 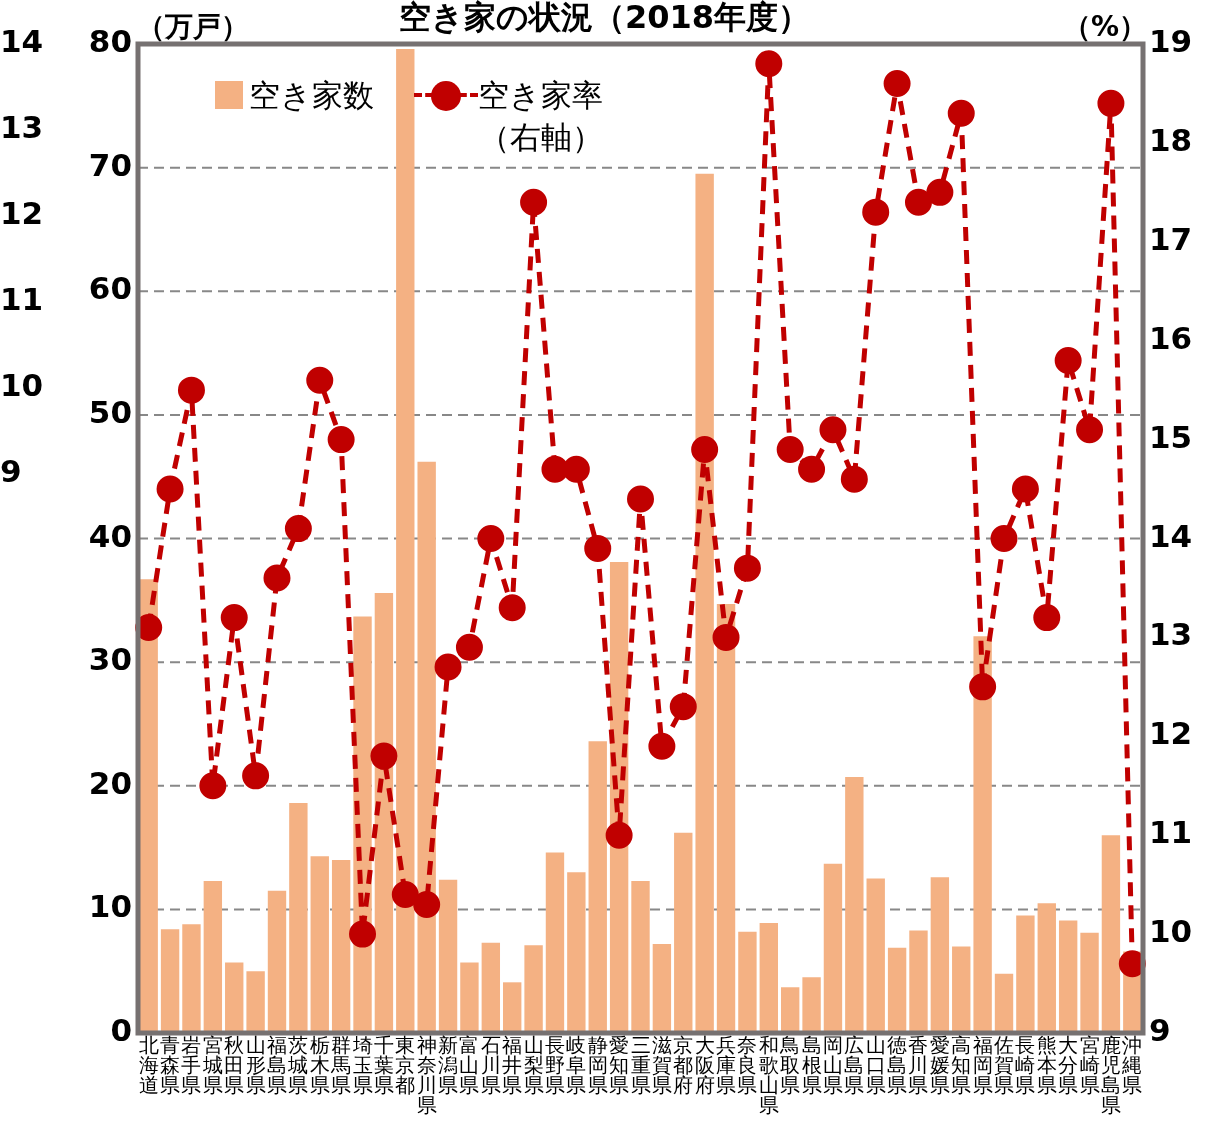 I want to click on x-tick-label: 岩手県, so click(x=191, y=1065).